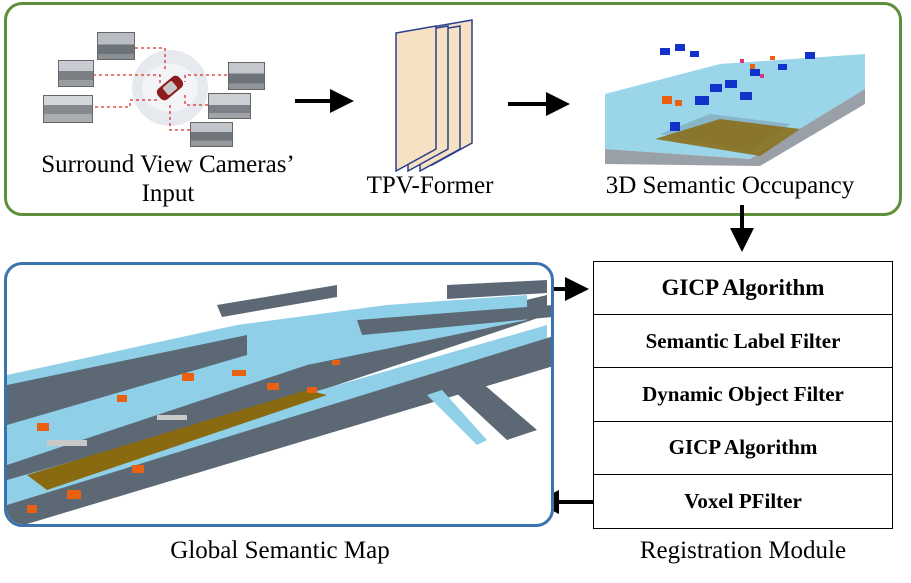  I want to click on occupancy-graphic, so click(735, 105).